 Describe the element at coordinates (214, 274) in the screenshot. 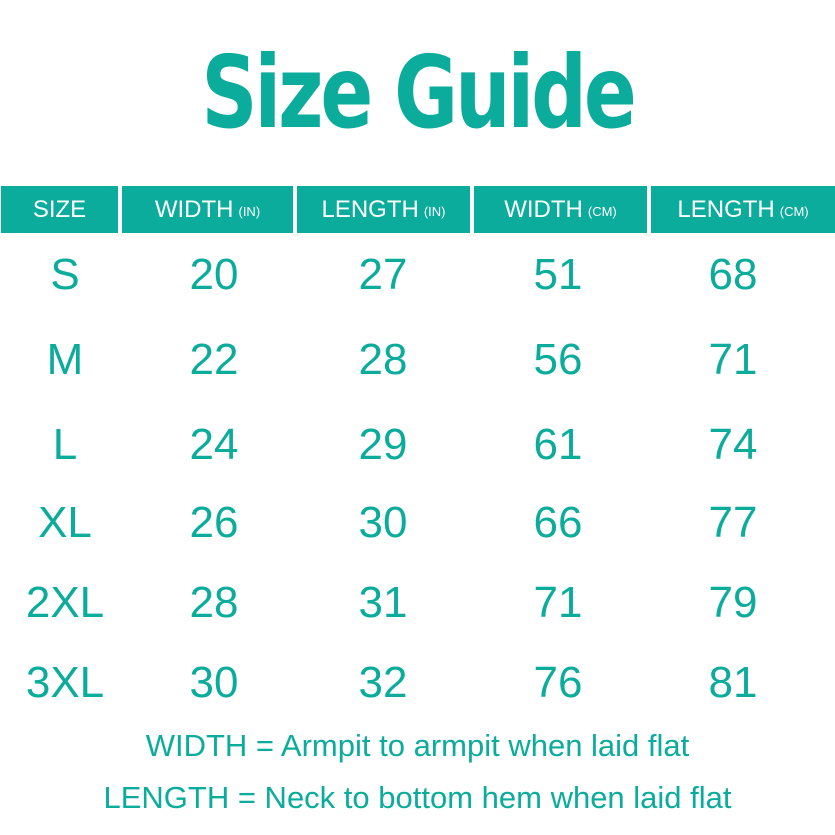

I see `measurement-cell: 20` at that location.